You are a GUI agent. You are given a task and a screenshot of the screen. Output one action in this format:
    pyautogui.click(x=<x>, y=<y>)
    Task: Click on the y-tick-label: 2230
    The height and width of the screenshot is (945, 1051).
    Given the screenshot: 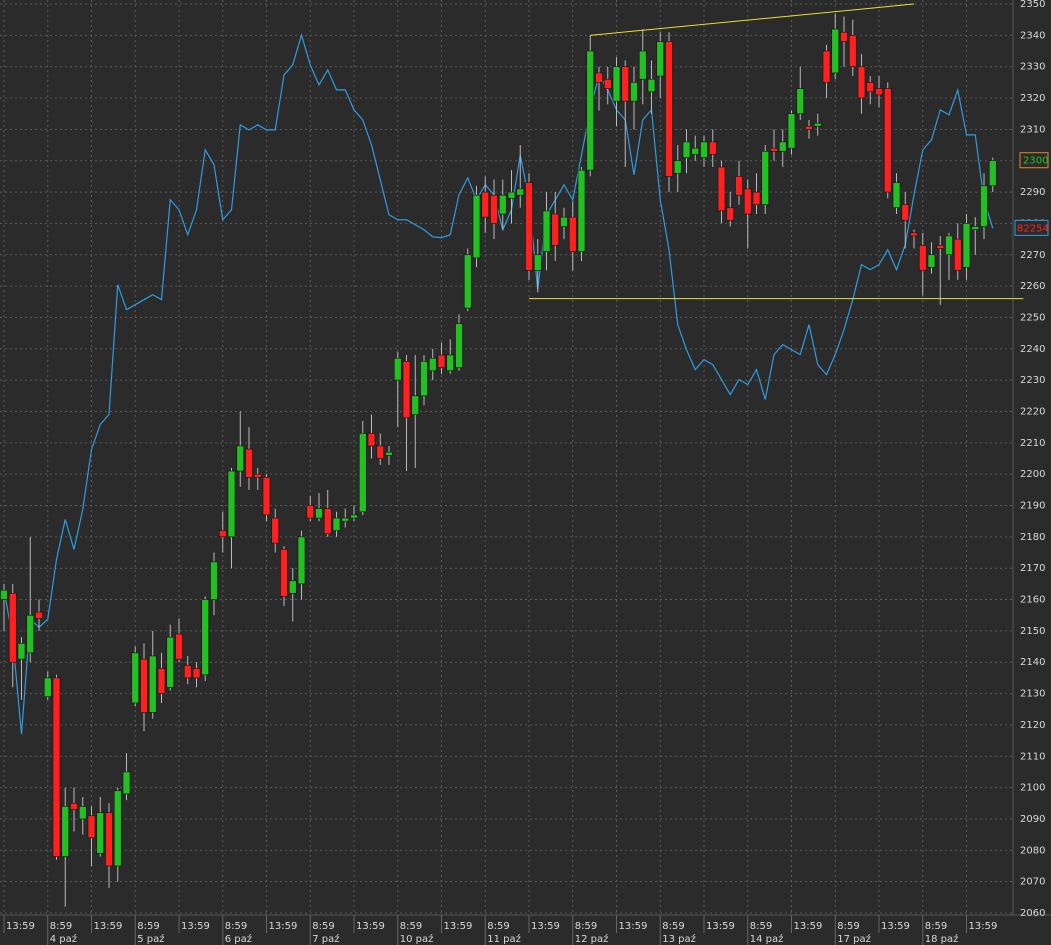 What is the action you would take?
    pyautogui.click(x=1032, y=380)
    